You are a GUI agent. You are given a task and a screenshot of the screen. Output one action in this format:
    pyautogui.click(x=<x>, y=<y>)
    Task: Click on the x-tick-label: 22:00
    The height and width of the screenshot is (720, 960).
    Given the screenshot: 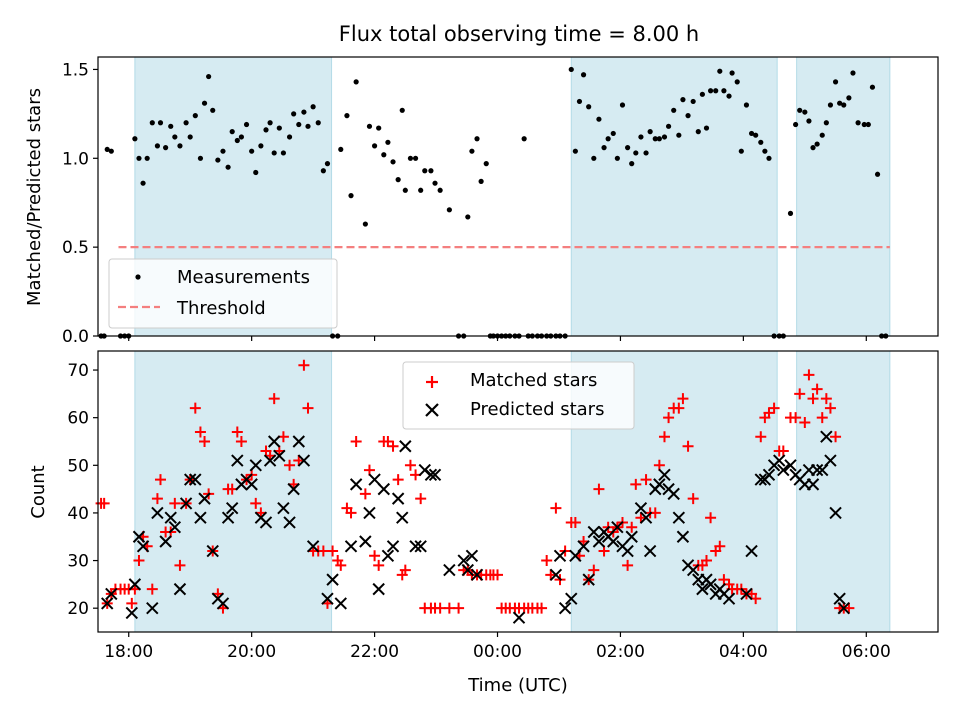 What is the action you would take?
    pyautogui.click(x=374, y=652)
    